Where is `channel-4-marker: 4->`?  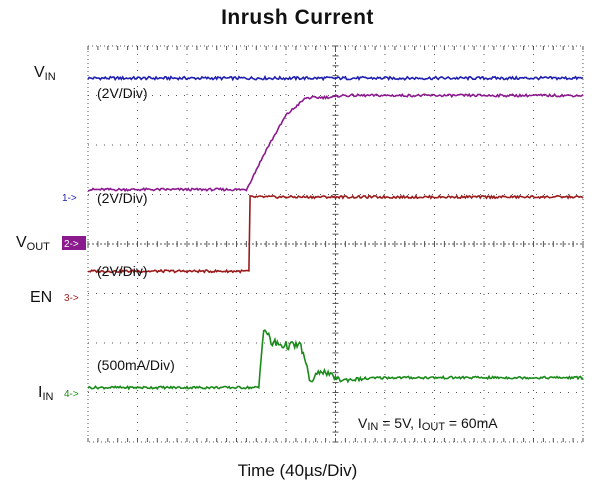 channel-4-marker: 4-> is located at coordinates (71, 394).